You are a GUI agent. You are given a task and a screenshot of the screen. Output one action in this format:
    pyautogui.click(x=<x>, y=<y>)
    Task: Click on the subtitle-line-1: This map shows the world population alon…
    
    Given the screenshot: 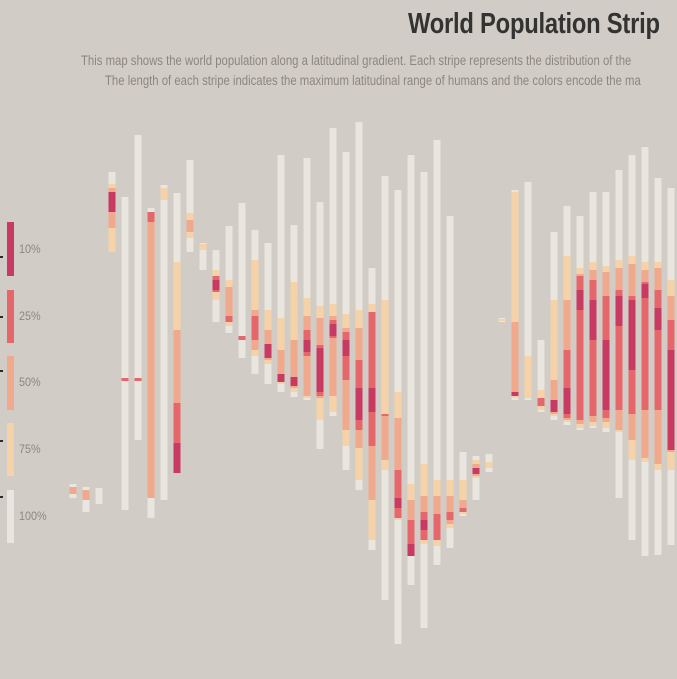 What is the action you would take?
    pyautogui.click(x=356, y=60)
    